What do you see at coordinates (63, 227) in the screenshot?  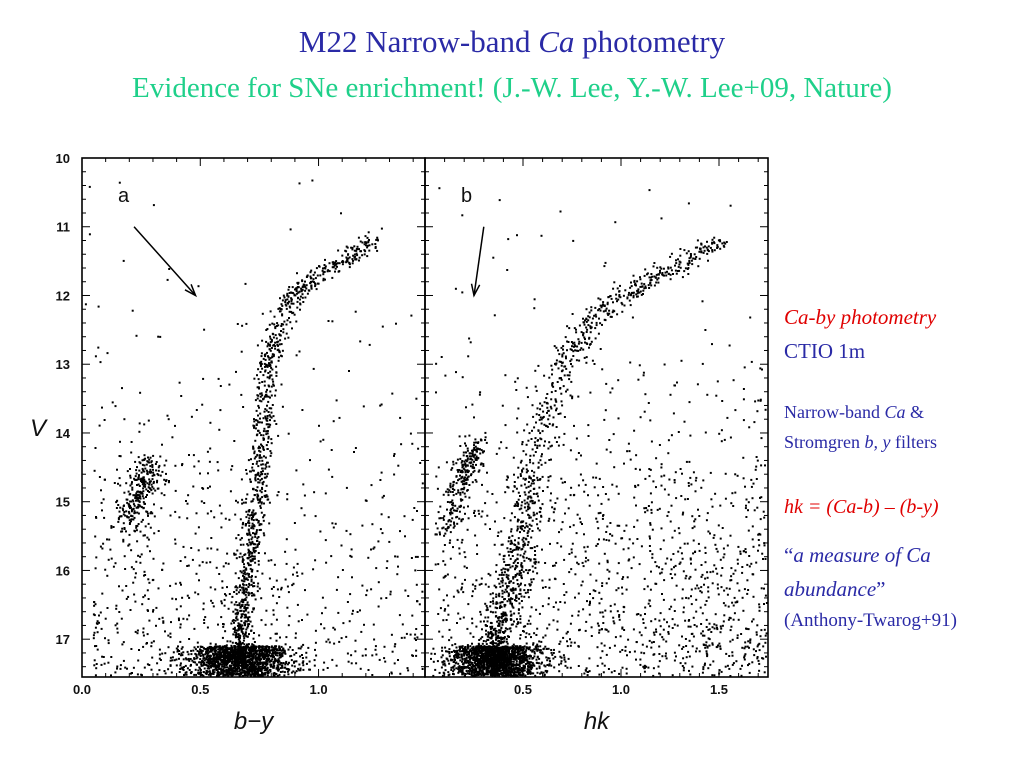 I see `y-tick-label: 11` at bounding box center [63, 227].